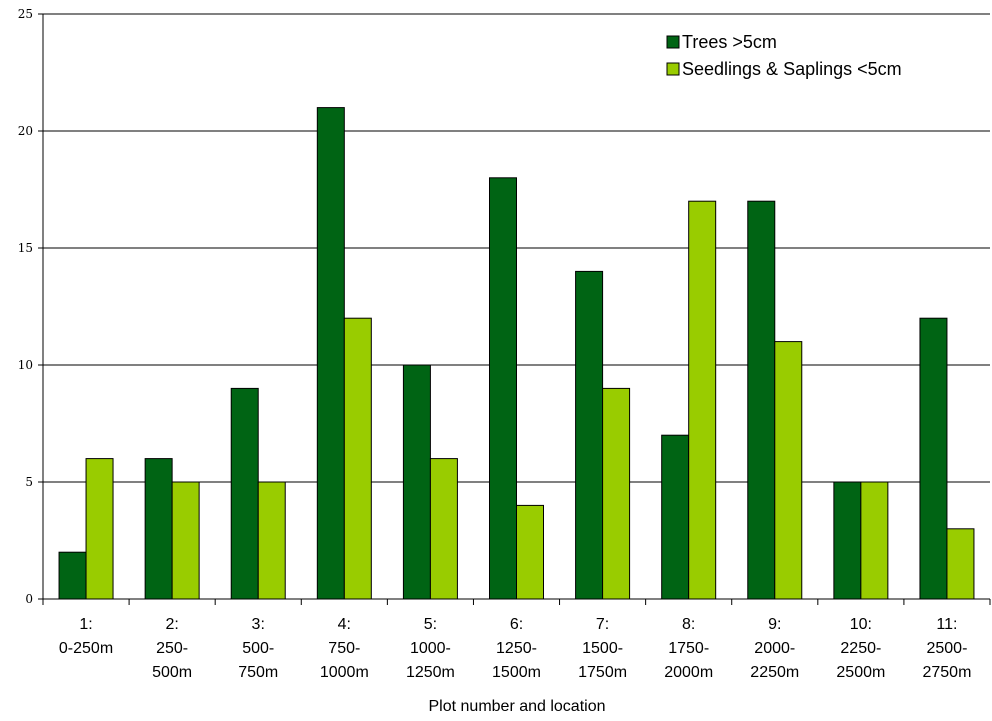  What do you see at coordinates (946, 624) in the screenshot?
I see `x-tick-label: 11:` at bounding box center [946, 624].